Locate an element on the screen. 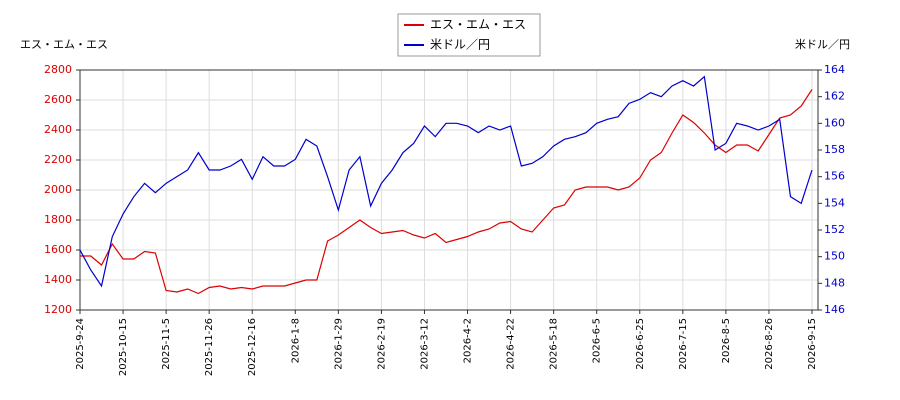  x-tick-label: 2026-4-2 is located at coordinates (468, 340).